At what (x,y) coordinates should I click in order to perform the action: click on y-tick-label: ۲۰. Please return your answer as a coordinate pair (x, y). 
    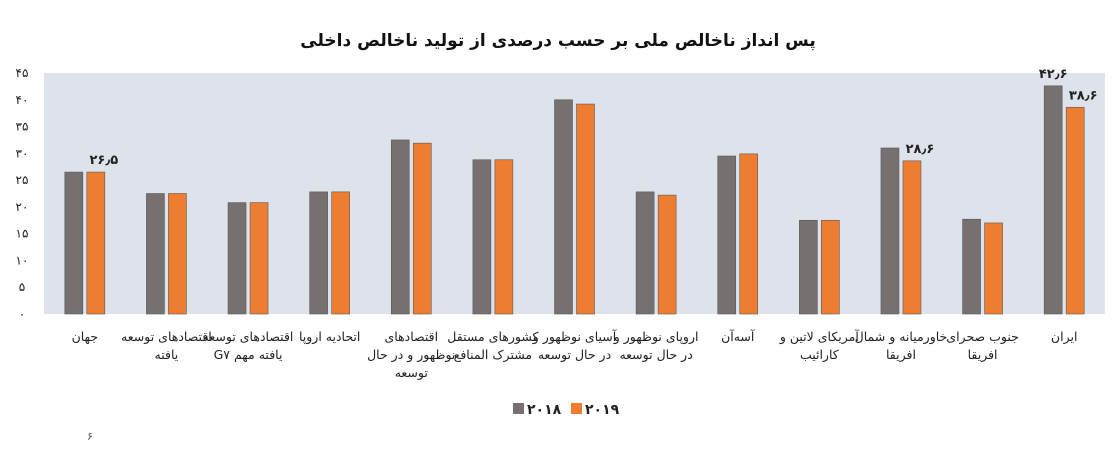
    Looking at the image, I should click on (22, 207).